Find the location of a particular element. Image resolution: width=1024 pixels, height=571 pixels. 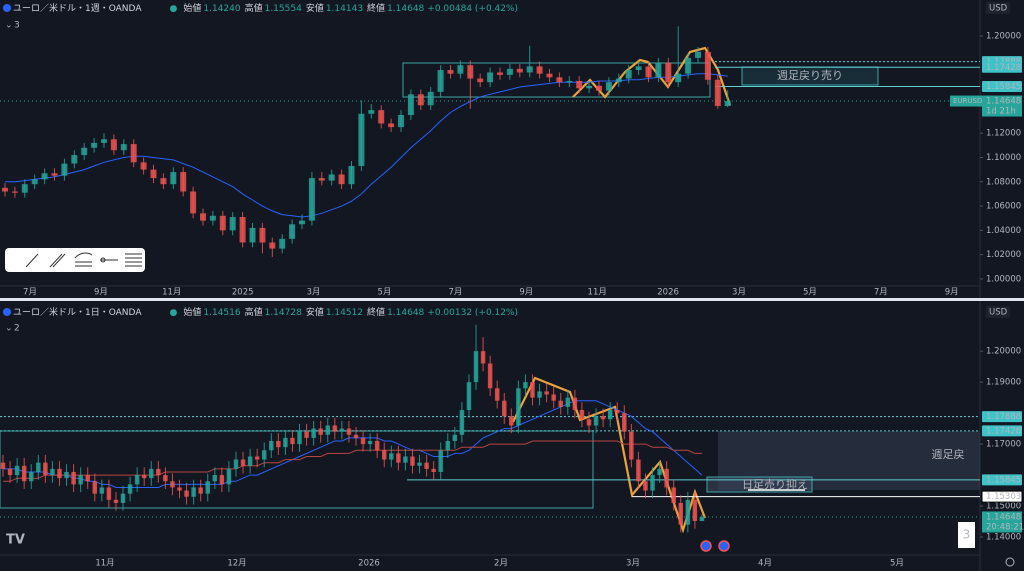

currency-label: USD is located at coordinates (998, 313).